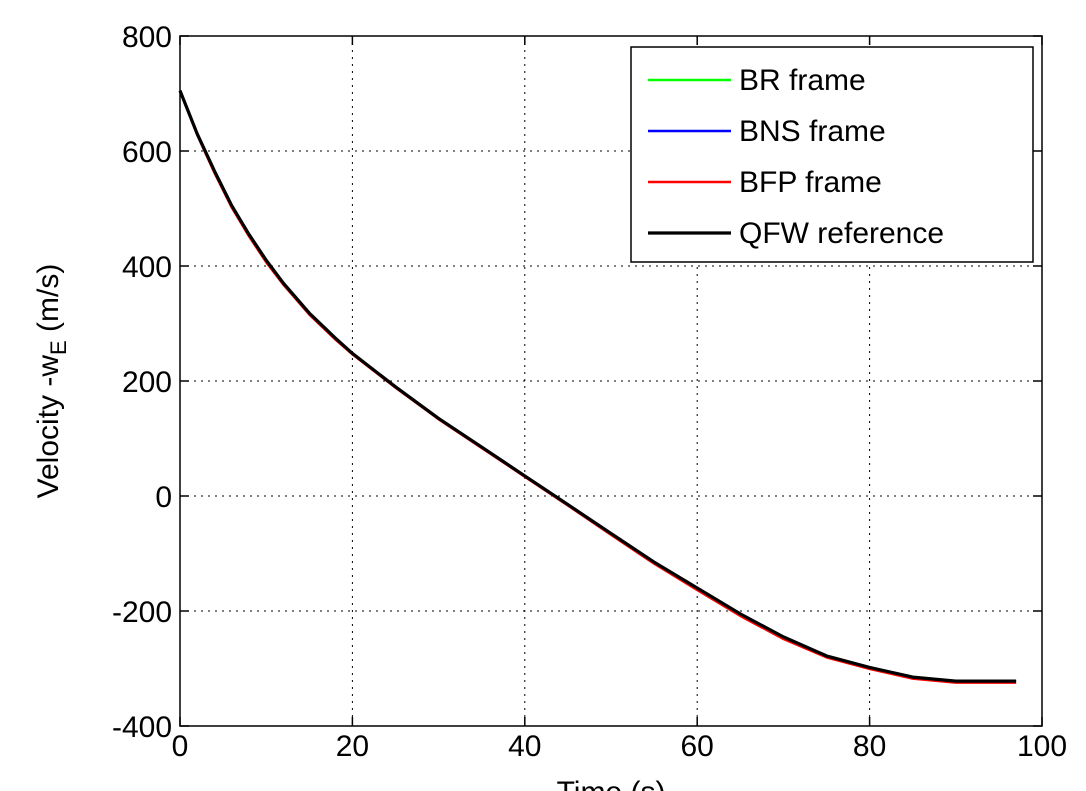 This screenshot has height=791, width=1086. Describe the element at coordinates (48, 427) in the screenshot. I see `y-axis-label-main: Velocity -w` at that location.